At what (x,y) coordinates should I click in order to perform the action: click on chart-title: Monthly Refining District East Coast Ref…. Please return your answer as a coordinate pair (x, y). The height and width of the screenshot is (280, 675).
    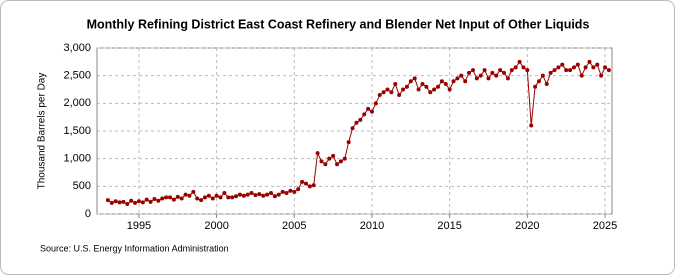
    Looking at the image, I should click on (338, 24).